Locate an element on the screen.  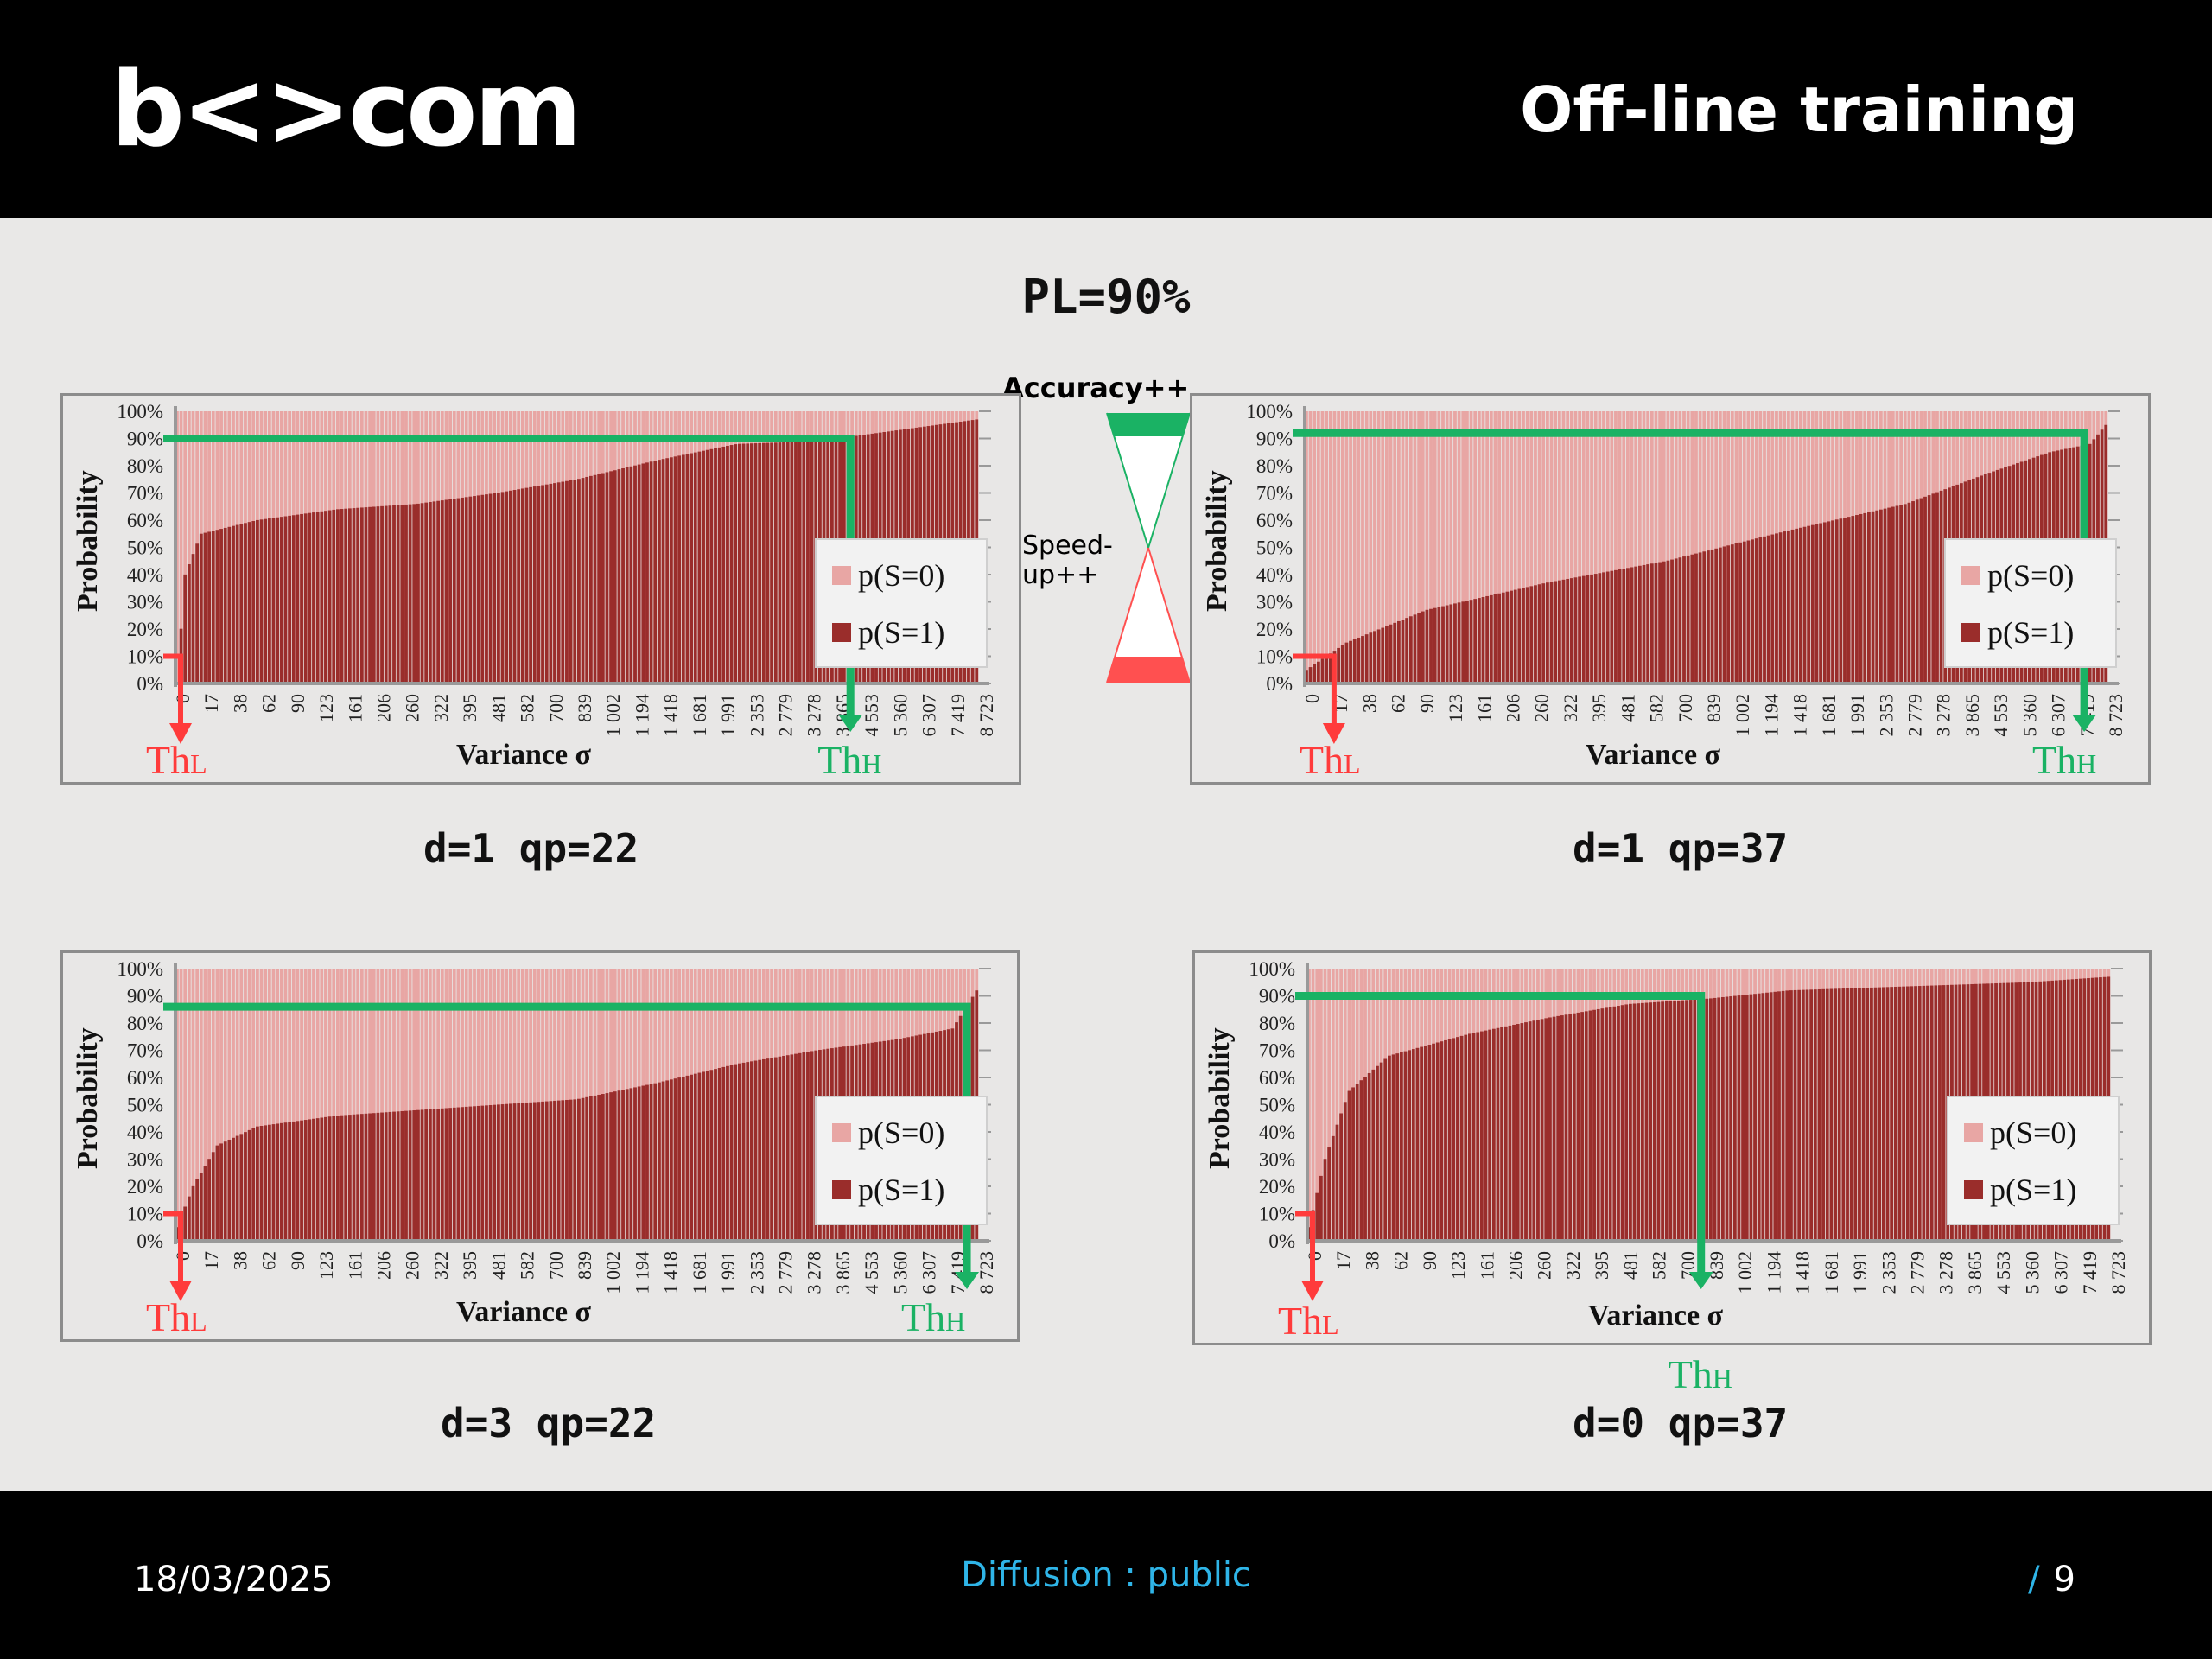
hourglass-icon is located at coordinates (1148, 547).